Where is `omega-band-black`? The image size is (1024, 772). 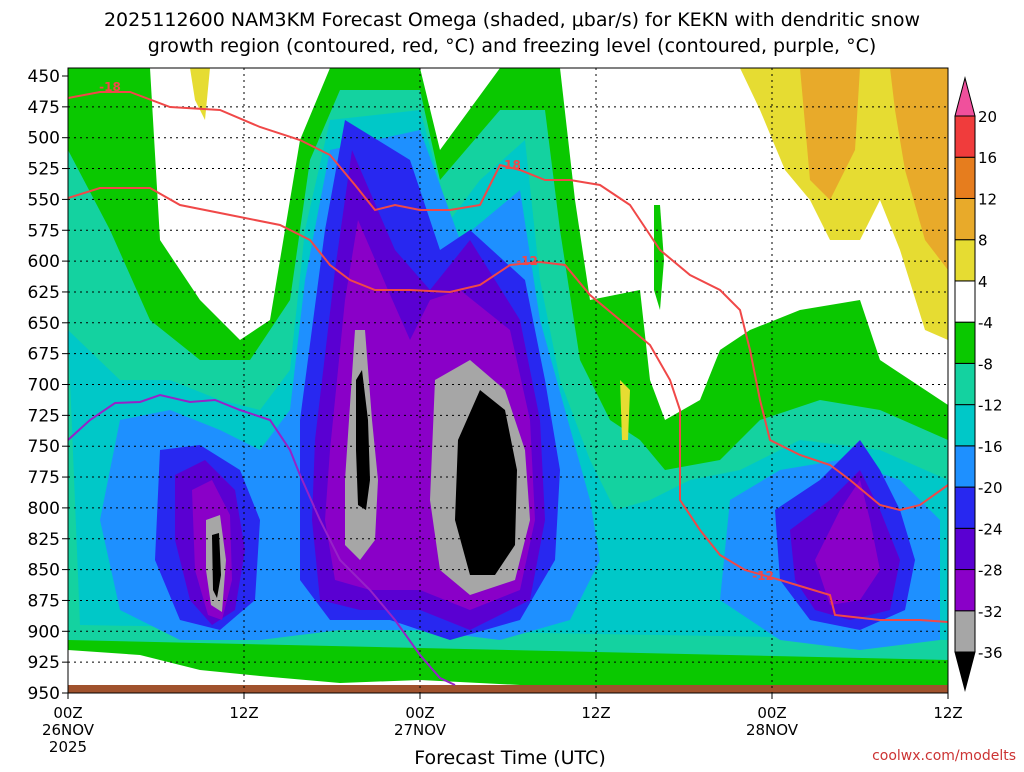
omega-band-black is located at coordinates (364, 484).